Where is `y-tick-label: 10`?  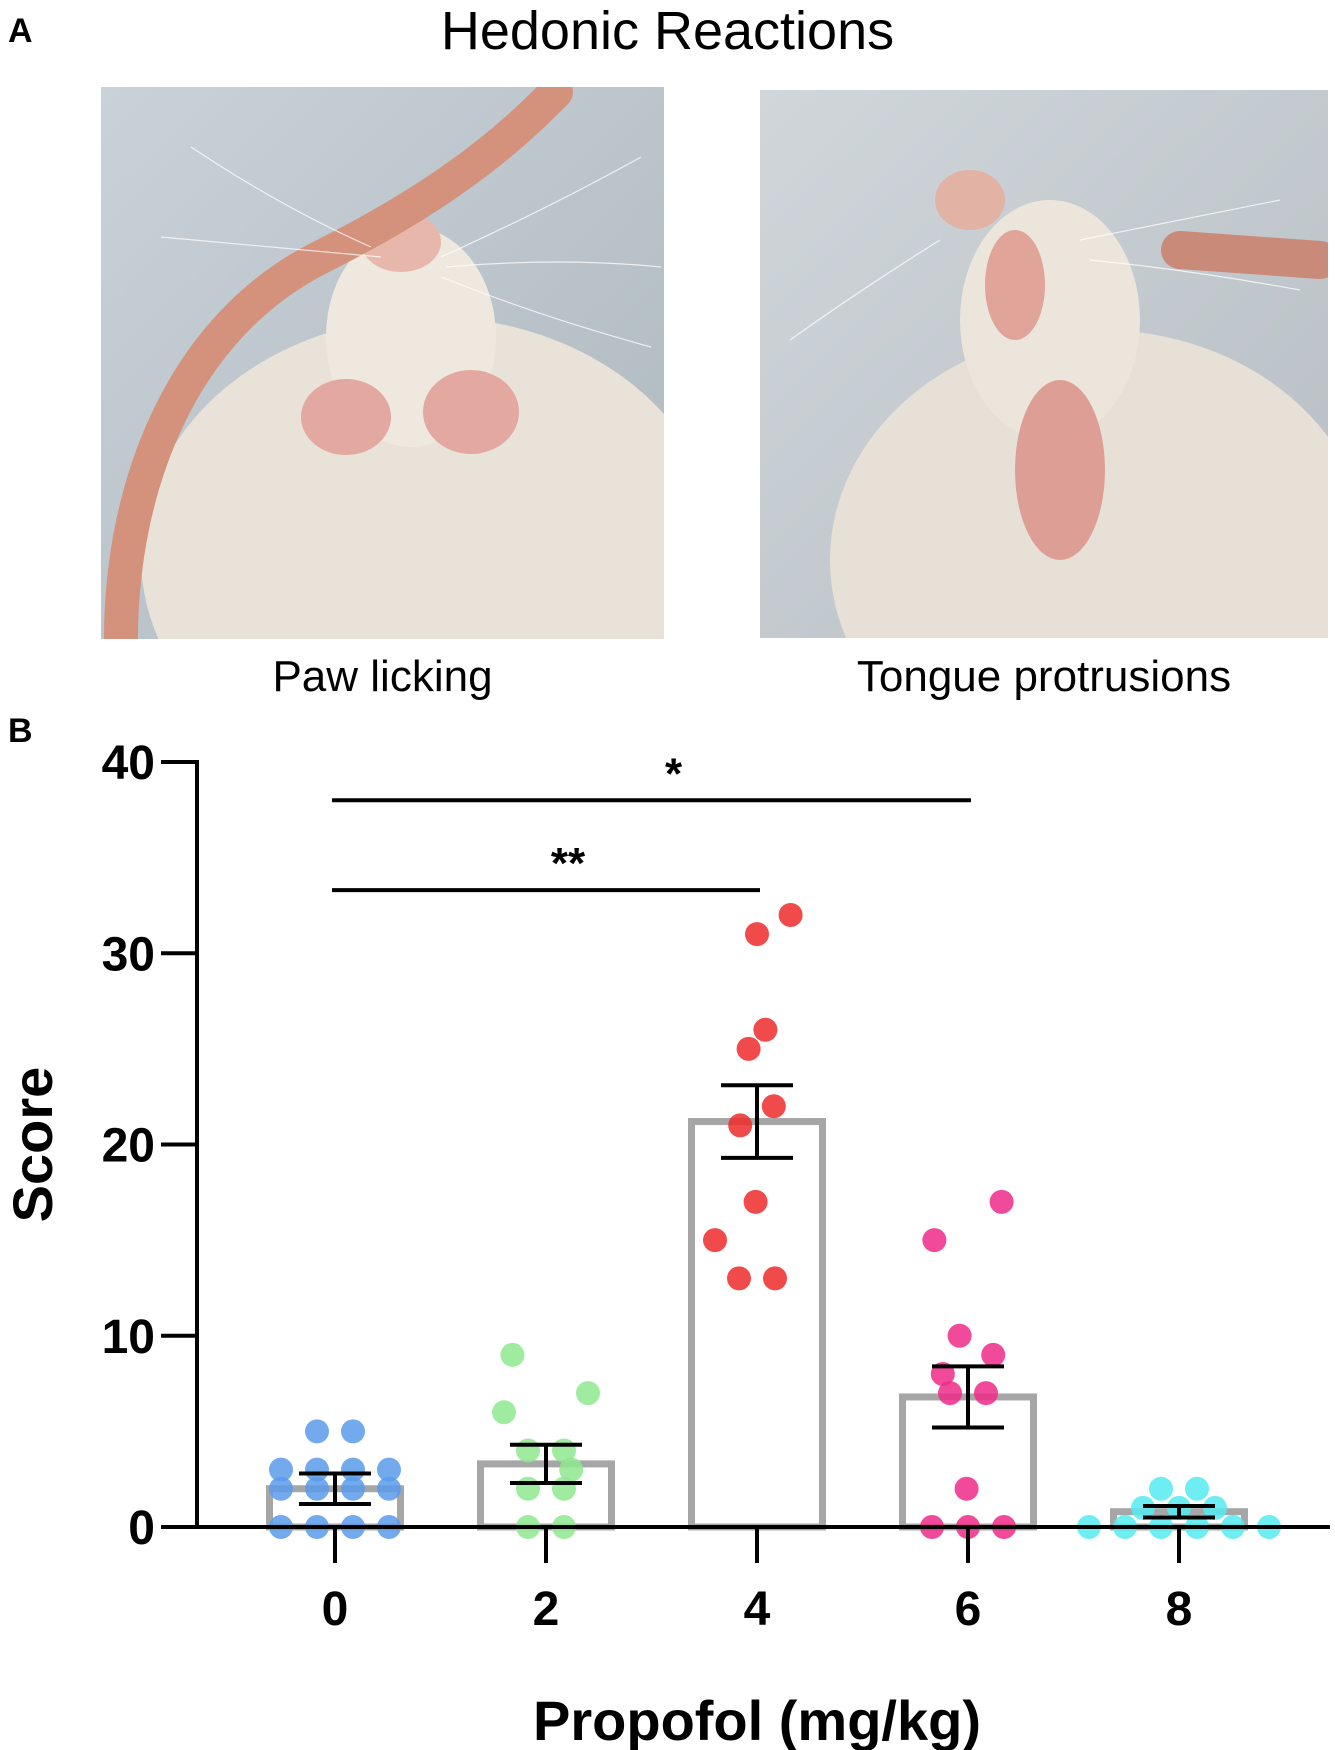
y-tick-label: 10 is located at coordinates (128, 1337).